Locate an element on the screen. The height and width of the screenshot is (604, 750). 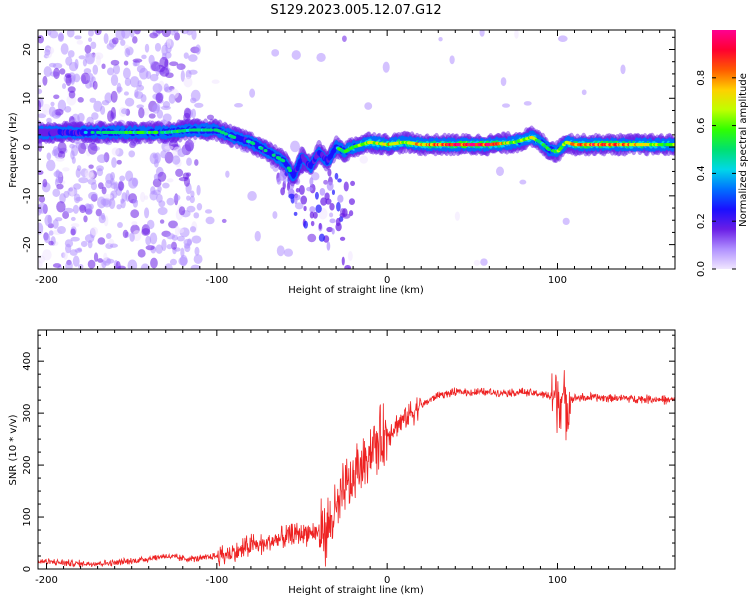
spectrogram-xtick-label: 0 is located at coordinates (387, 280).